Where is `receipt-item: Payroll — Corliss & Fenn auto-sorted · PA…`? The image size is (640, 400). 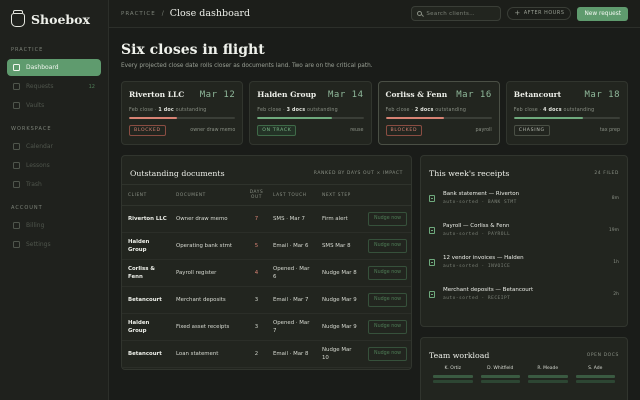 receipt-item: Payroll — Corliss & Fenn auto-sorted · PA… is located at coordinates (524, 230).